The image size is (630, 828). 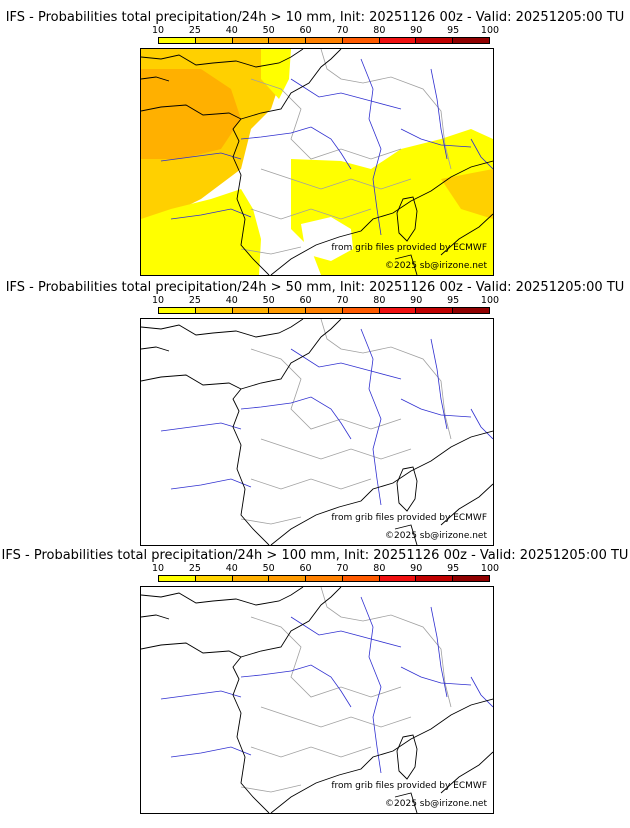 What do you see at coordinates (436, 266) in the screenshot?
I see `copyright-credit: ©2025 sb@irizone.net` at bounding box center [436, 266].